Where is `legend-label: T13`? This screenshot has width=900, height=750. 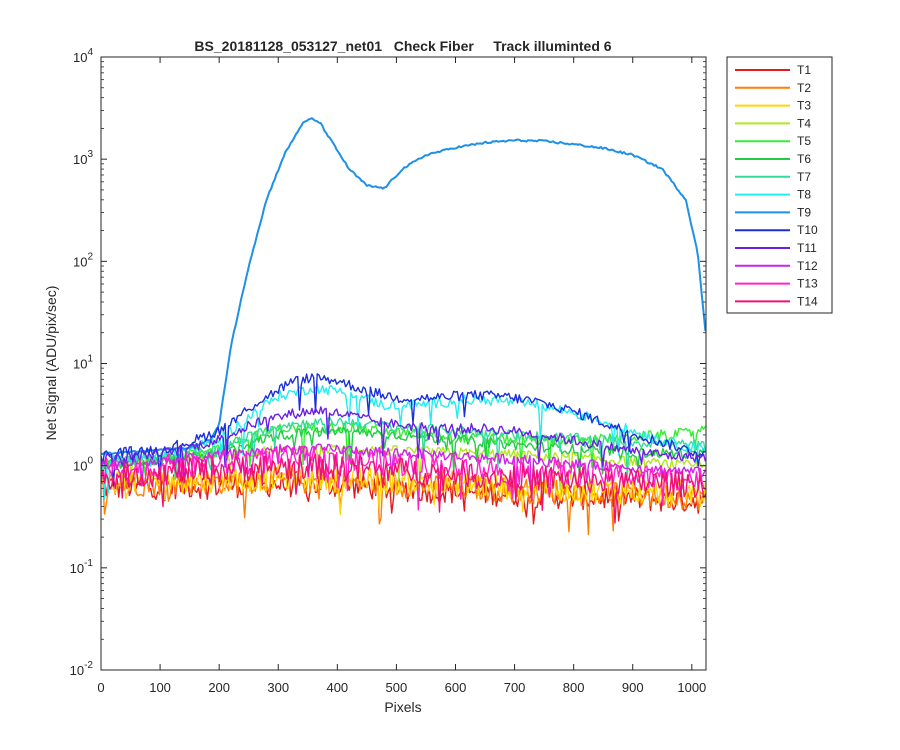 legend-label: T13 is located at coordinates (807, 284).